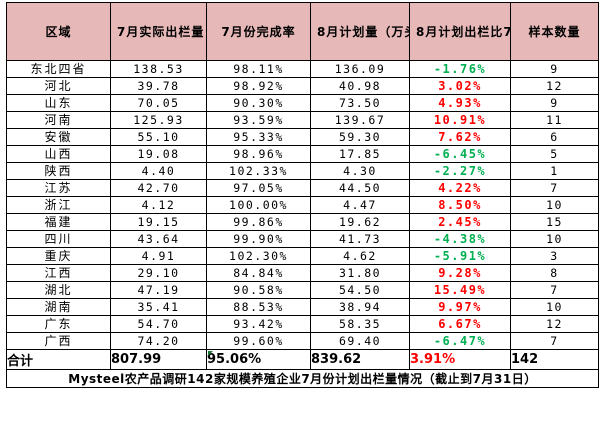  What do you see at coordinates (554, 120) in the screenshot?
I see `samples-cell: 11` at bounding box center [554, 120].